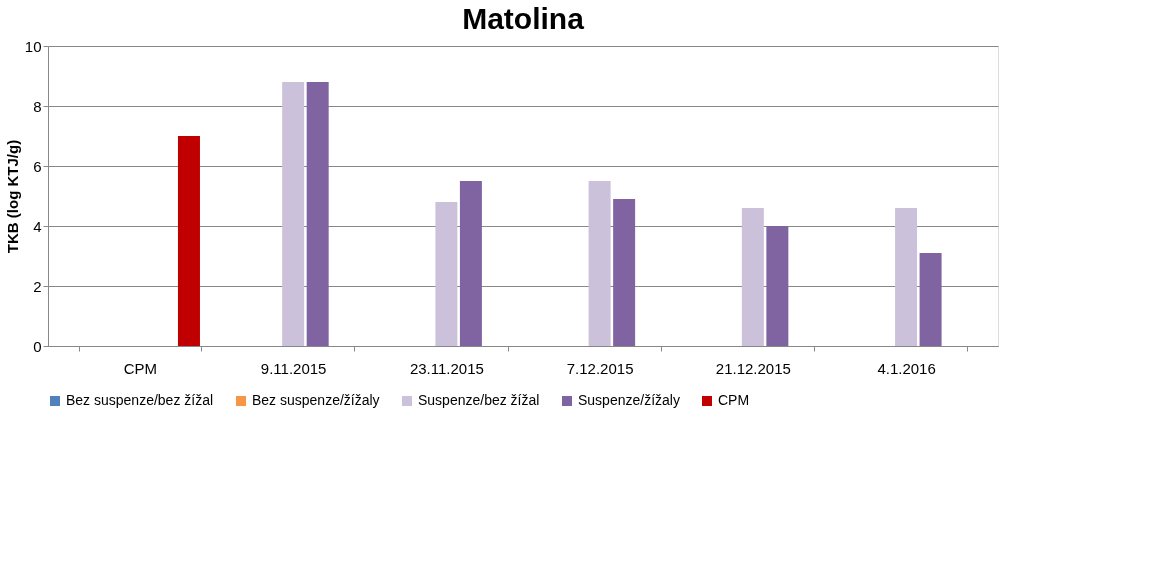  Describe the element at coordinates (316, 400) in the screenshot. I see `legend-label: Bez suspenze/žížaly` at that location.